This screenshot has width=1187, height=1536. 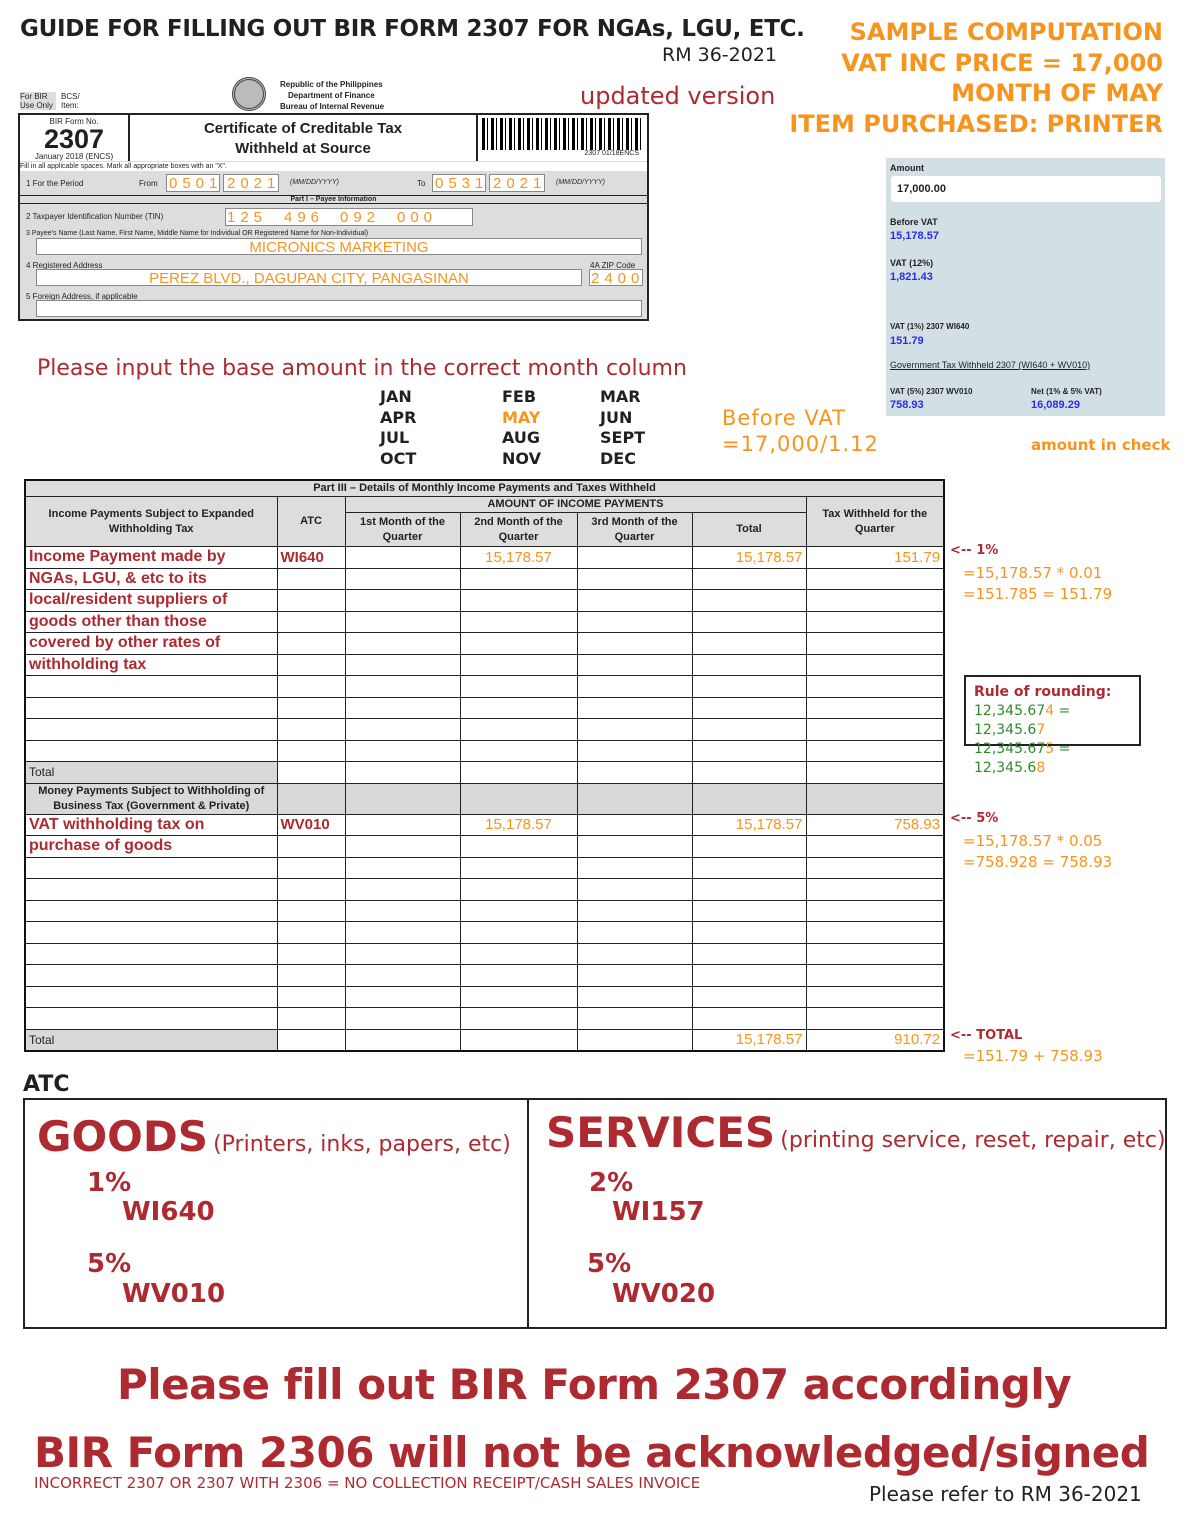 What do you see at coordinates (520, 418) in the screenshot?
I see `month-row: APR MAY JUN` at bounding box center [520, 418].